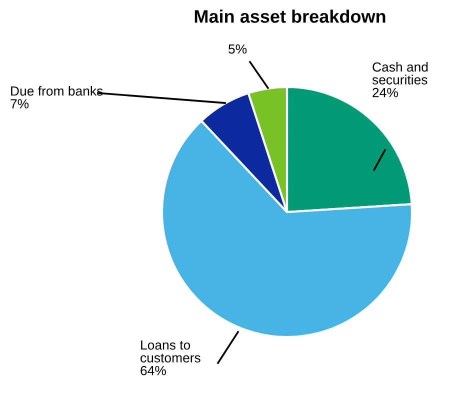 The height and width of the screenshot is (400, 467). Describe the element at coordinates (237, 49) in the screenshot. I see `data-label: 5%` at that location.